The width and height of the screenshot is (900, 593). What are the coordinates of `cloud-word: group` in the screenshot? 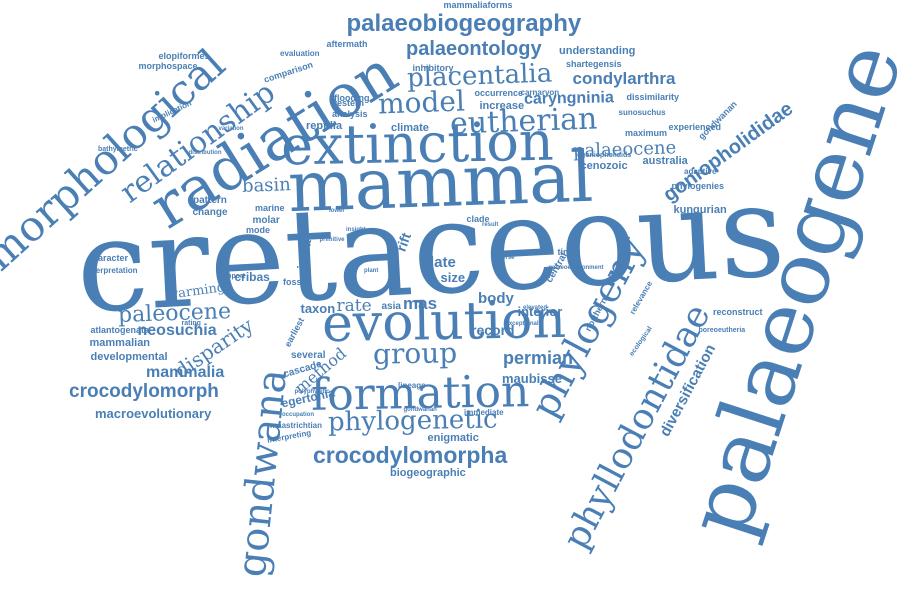 It's located at (415, 353).